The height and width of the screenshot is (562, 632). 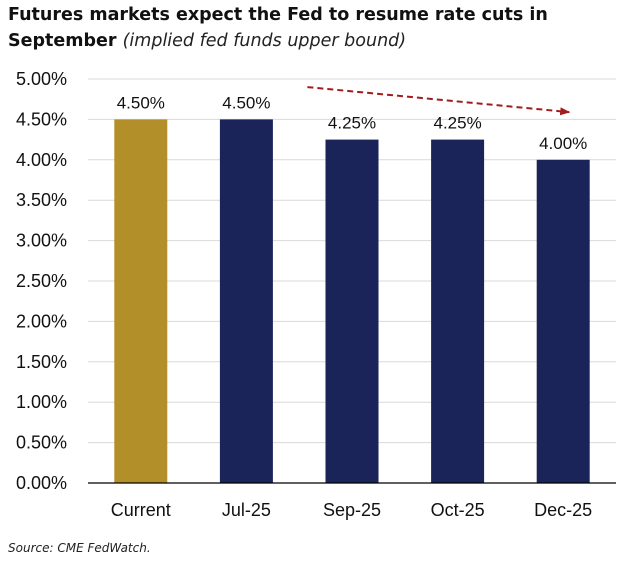 What do you see at coordinates (41, 362) in the screenshot?
I see `y-tick-label: 1.50%` at bounding box center [41, 362].